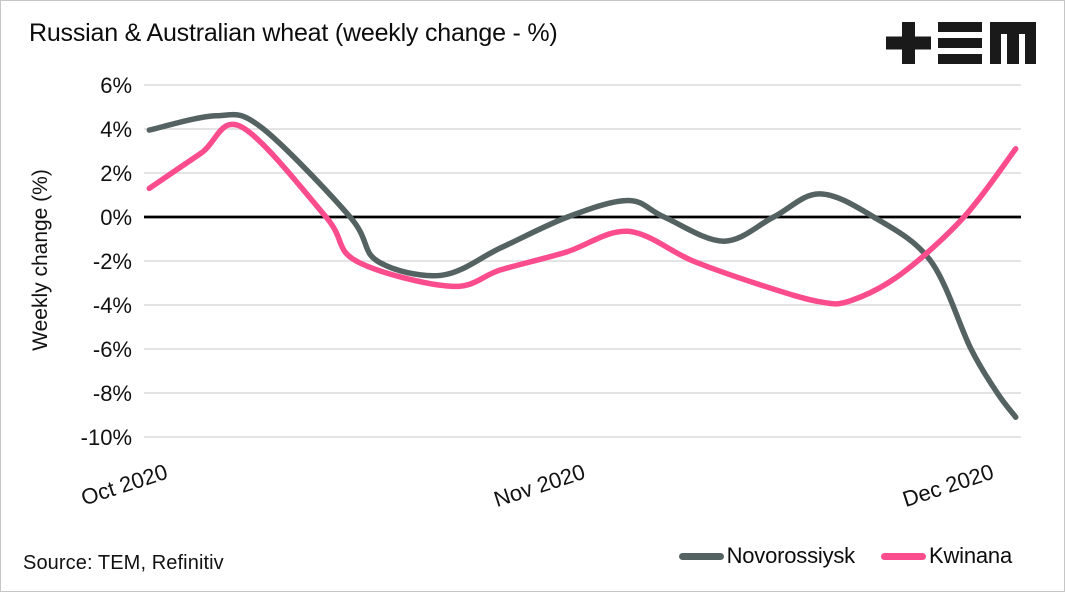  I want to click on legend: Novorossiysk Kwinana, so click(845, 556).